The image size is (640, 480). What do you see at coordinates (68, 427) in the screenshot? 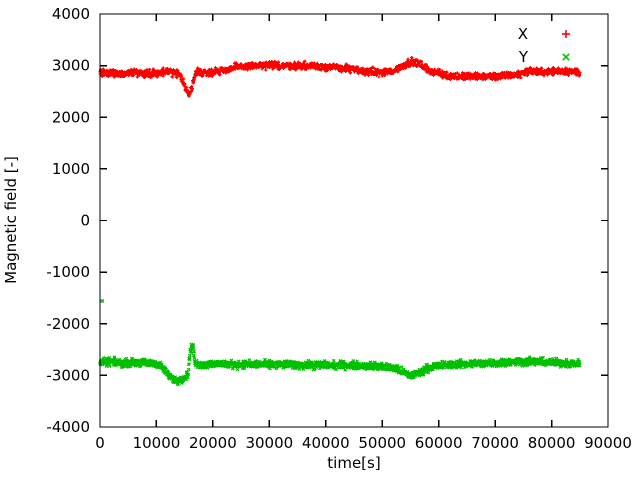
I see `y-tick-label: -4000` at bounding box center [68, 427].